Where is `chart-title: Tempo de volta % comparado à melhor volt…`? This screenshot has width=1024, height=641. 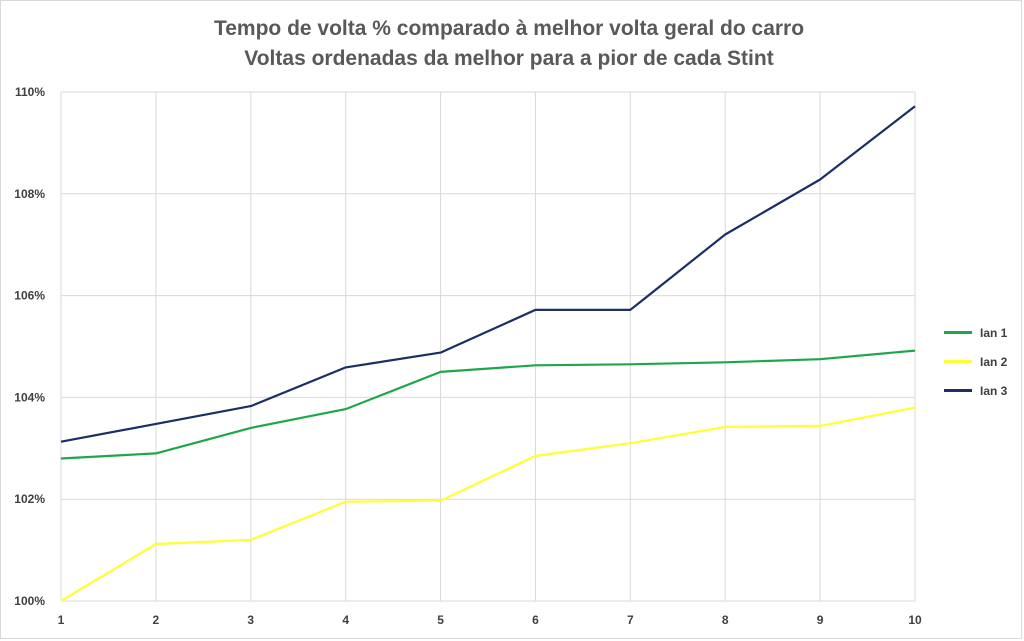 chart-title: Tempo de volta % comparado à melhor volt… is located at coordinates (509, 28).